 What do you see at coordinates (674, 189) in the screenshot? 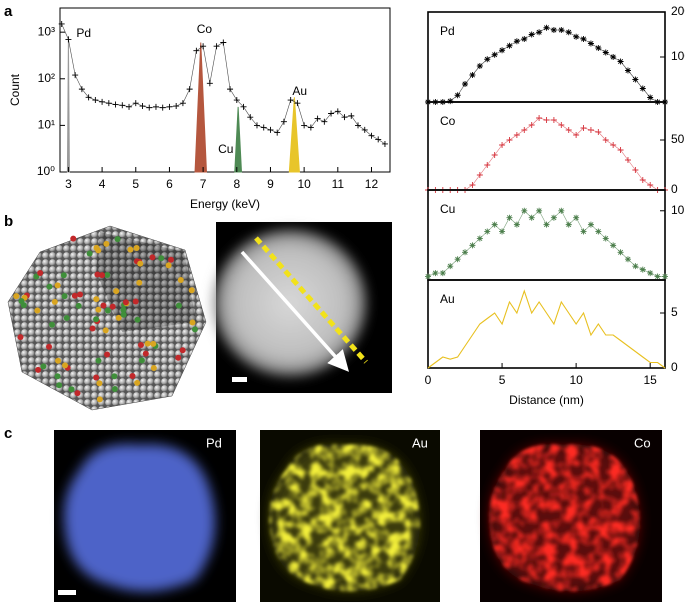
I see `y-tick-label: 0` at bounding box center [674, 189].